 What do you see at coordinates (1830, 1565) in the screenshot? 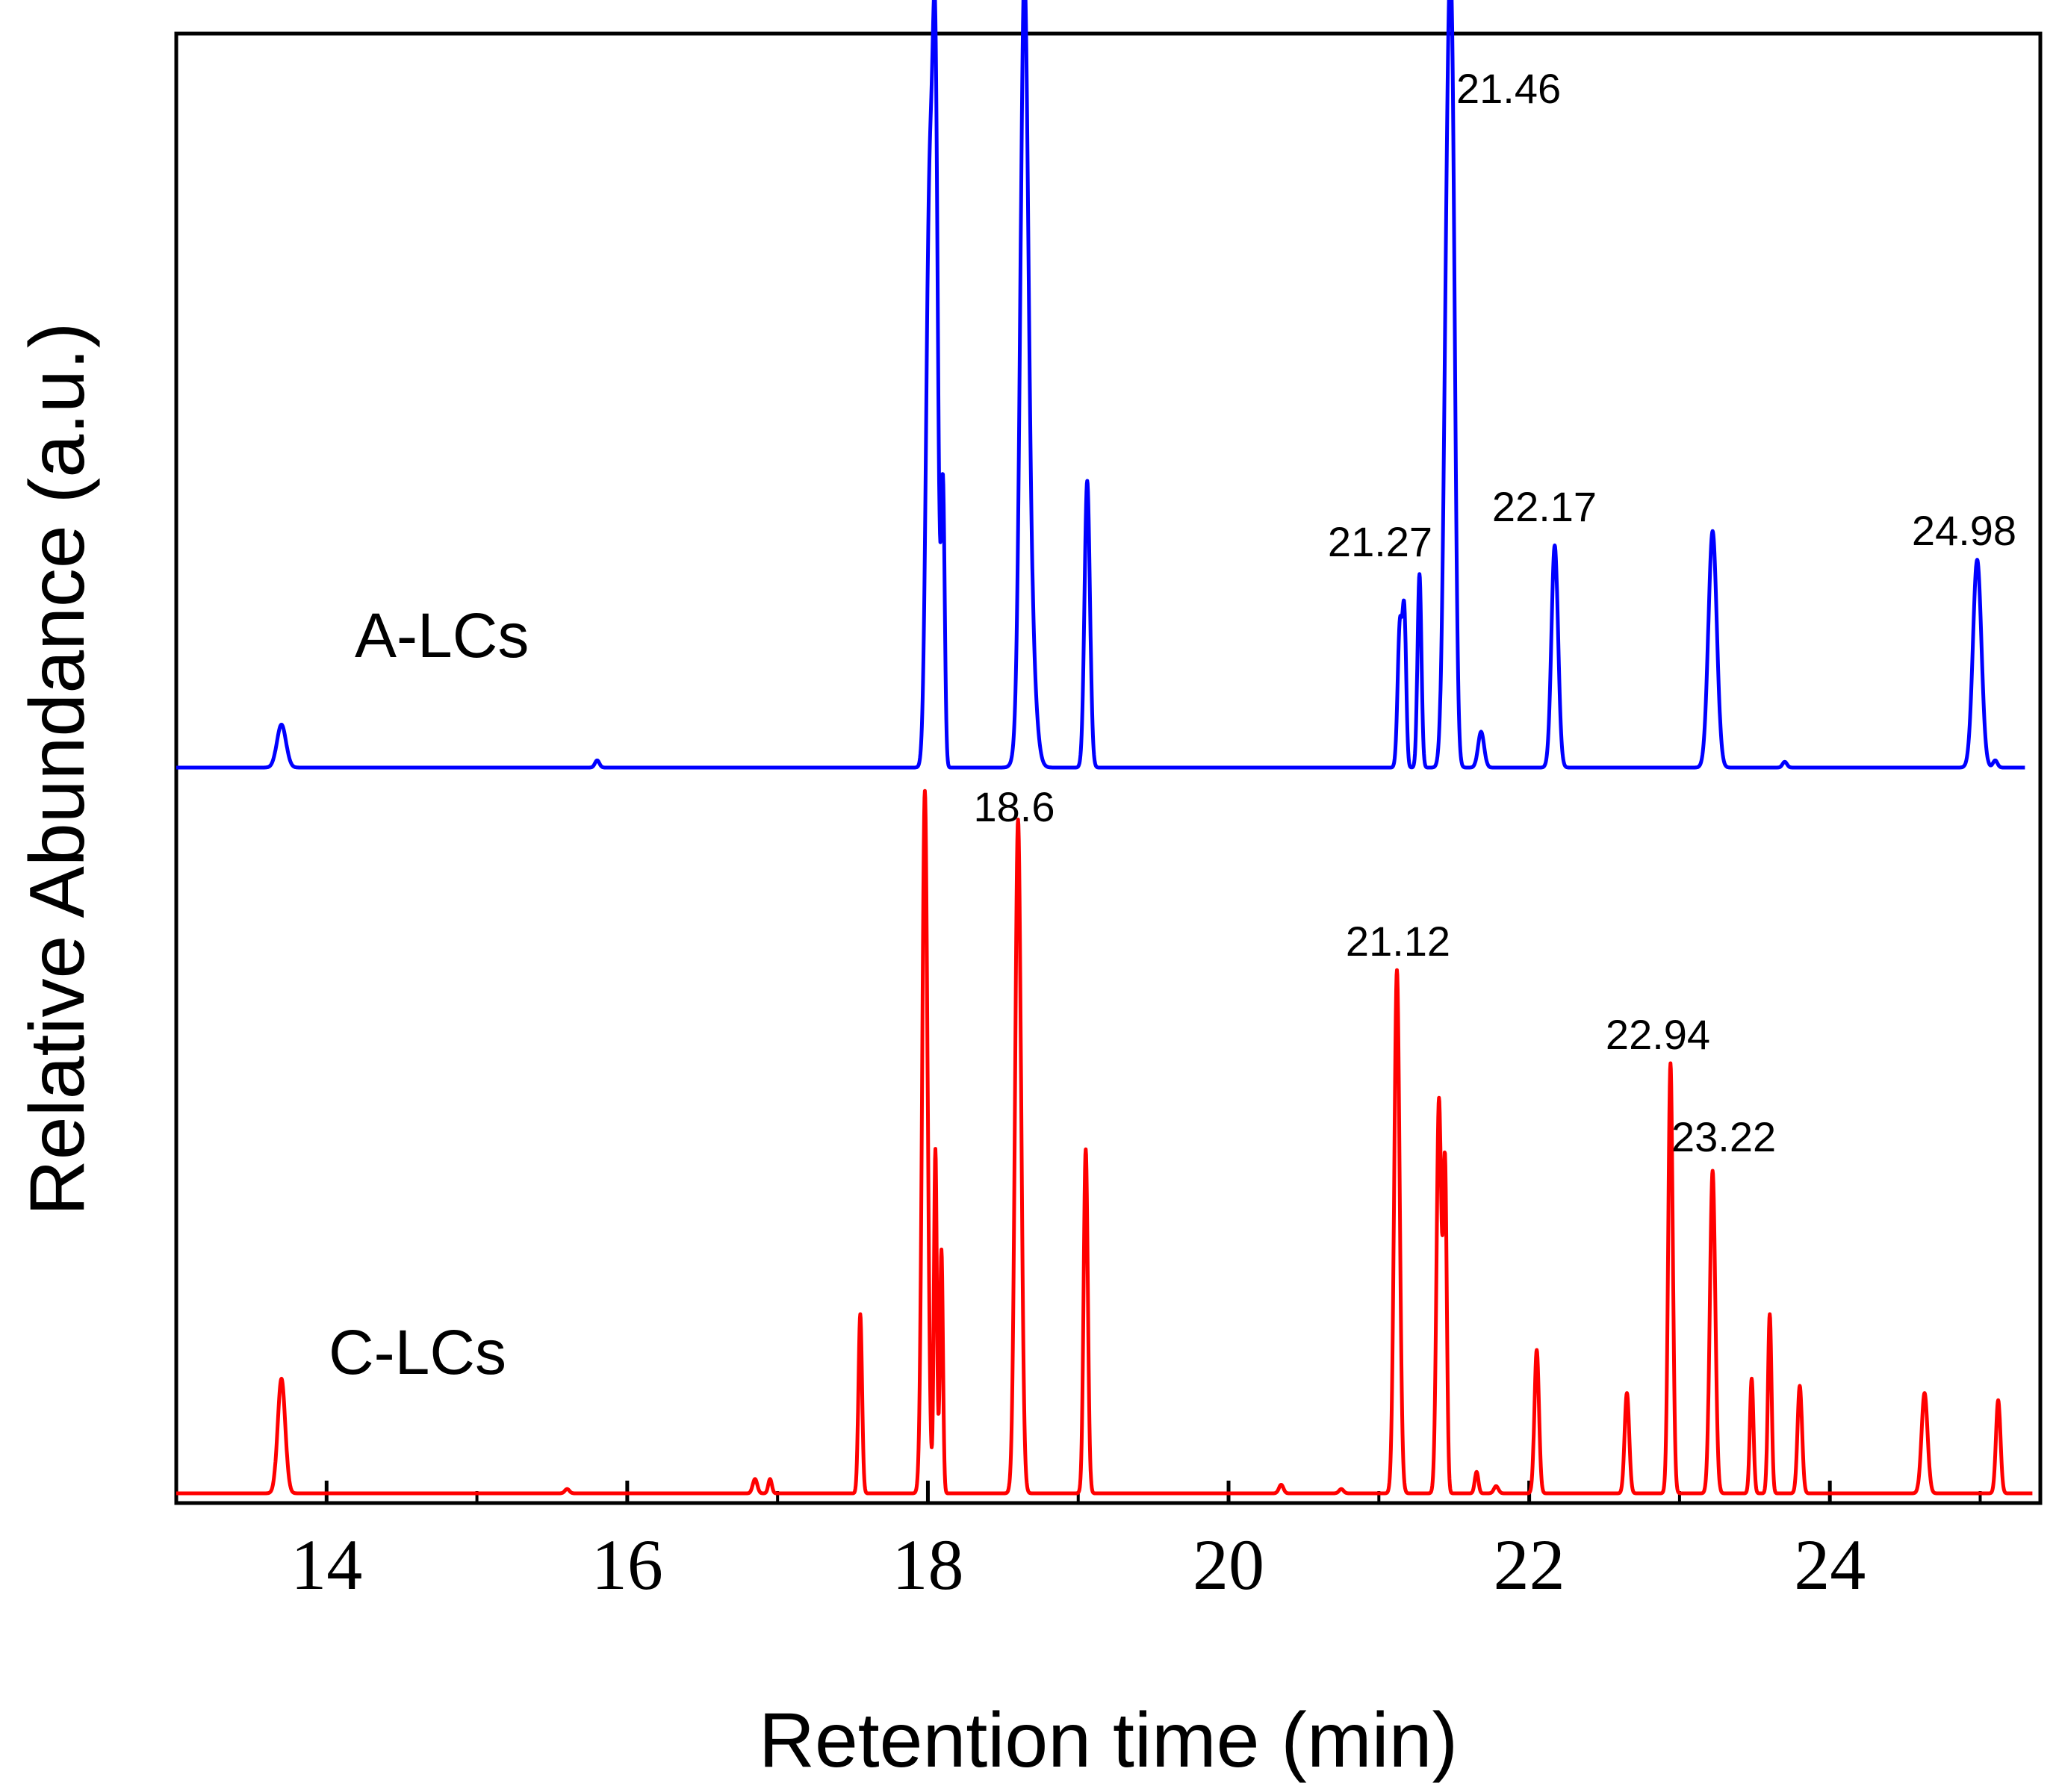
I see `x-tick-label: 24` at bounding box center [1830, 1565].